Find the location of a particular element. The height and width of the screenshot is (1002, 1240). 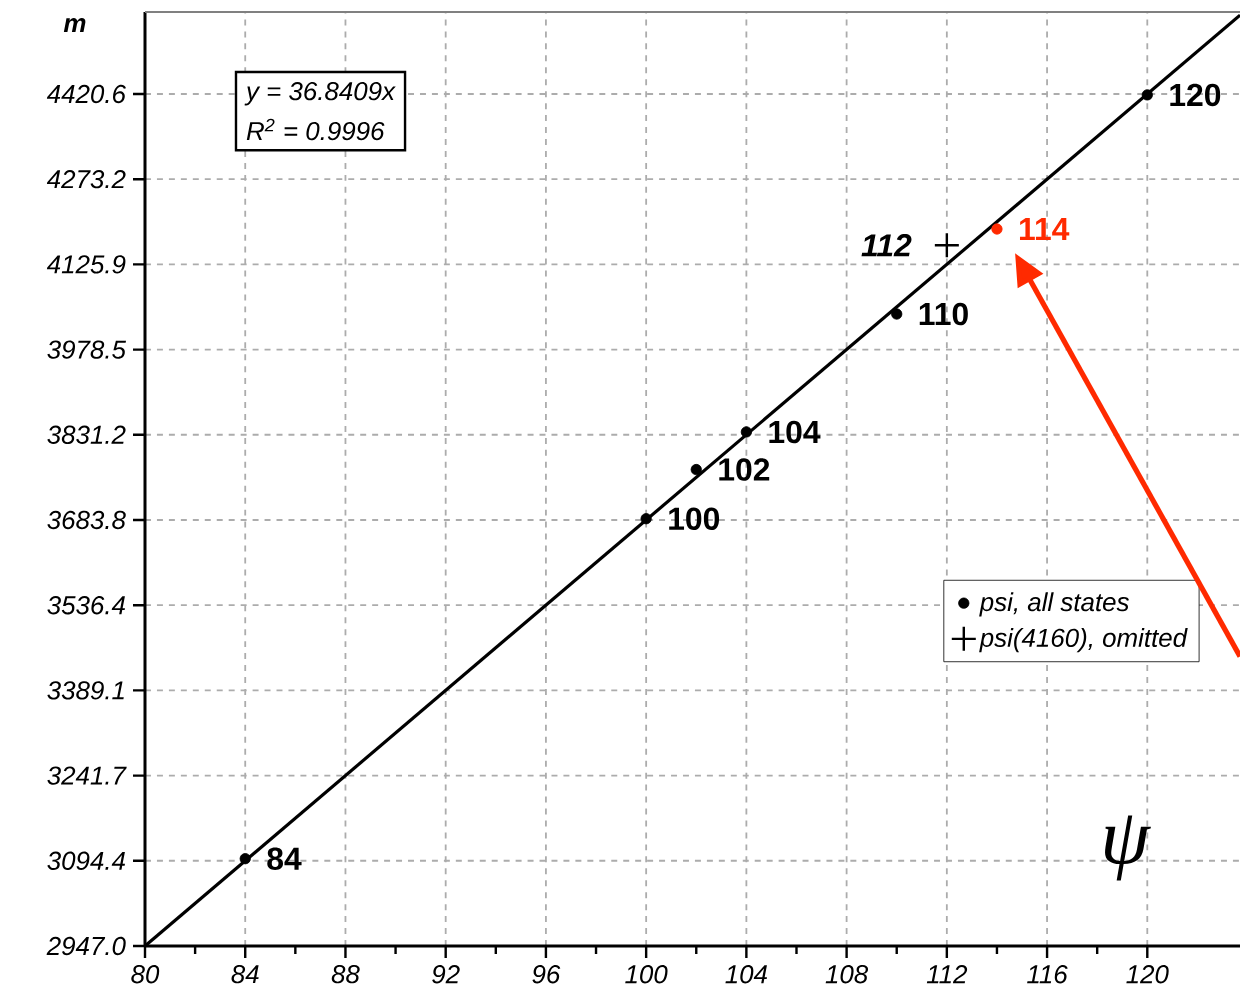

annotation: 84 is located at coordinates (284, 858).